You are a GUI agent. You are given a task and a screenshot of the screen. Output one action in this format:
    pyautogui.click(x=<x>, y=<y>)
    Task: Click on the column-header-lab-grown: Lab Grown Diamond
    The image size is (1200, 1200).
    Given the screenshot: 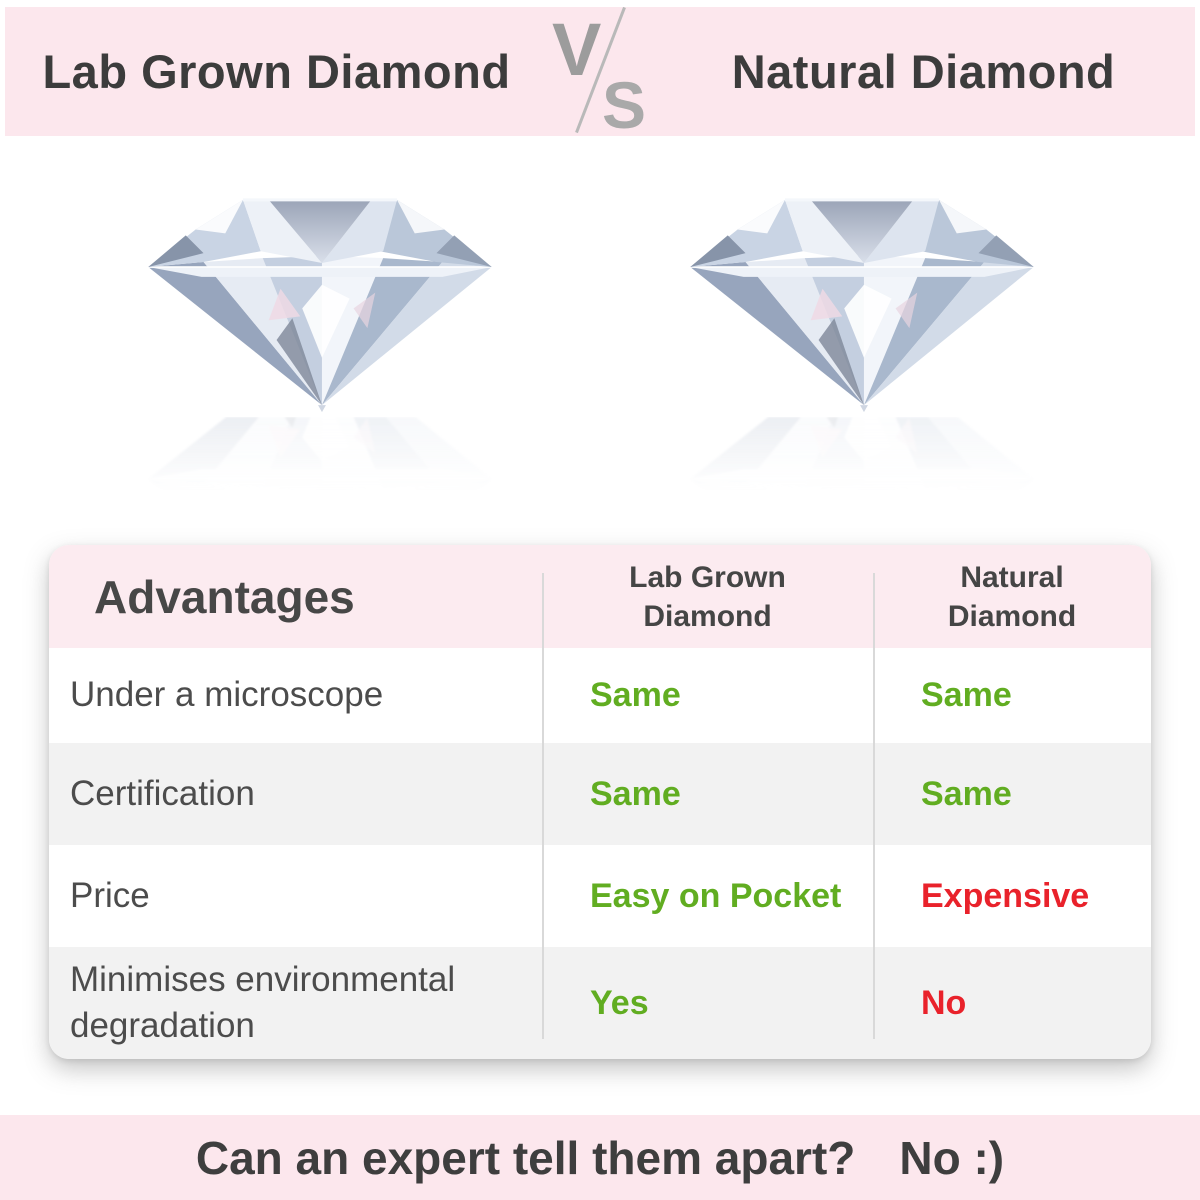 What is the action you would take?
    pyautogui.click(x=707, y=596)
    